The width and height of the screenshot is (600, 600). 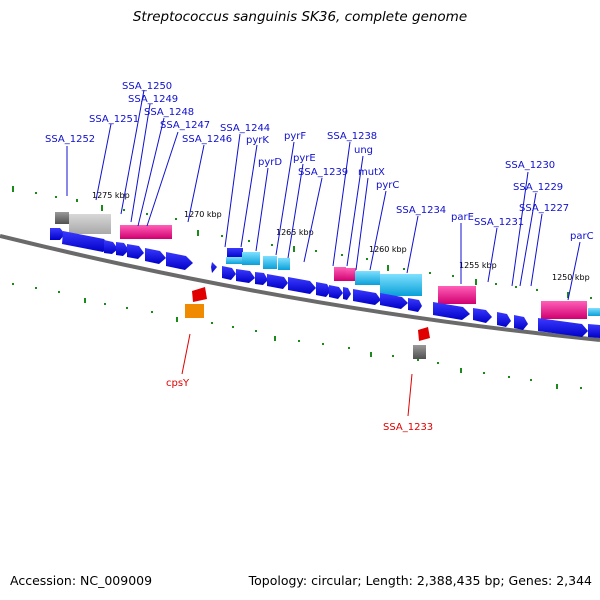 What do you see at coordinates (478, 265) in the screenshot?
I see `scale-label: 1255 kbp` at bounding box center [478, 265].